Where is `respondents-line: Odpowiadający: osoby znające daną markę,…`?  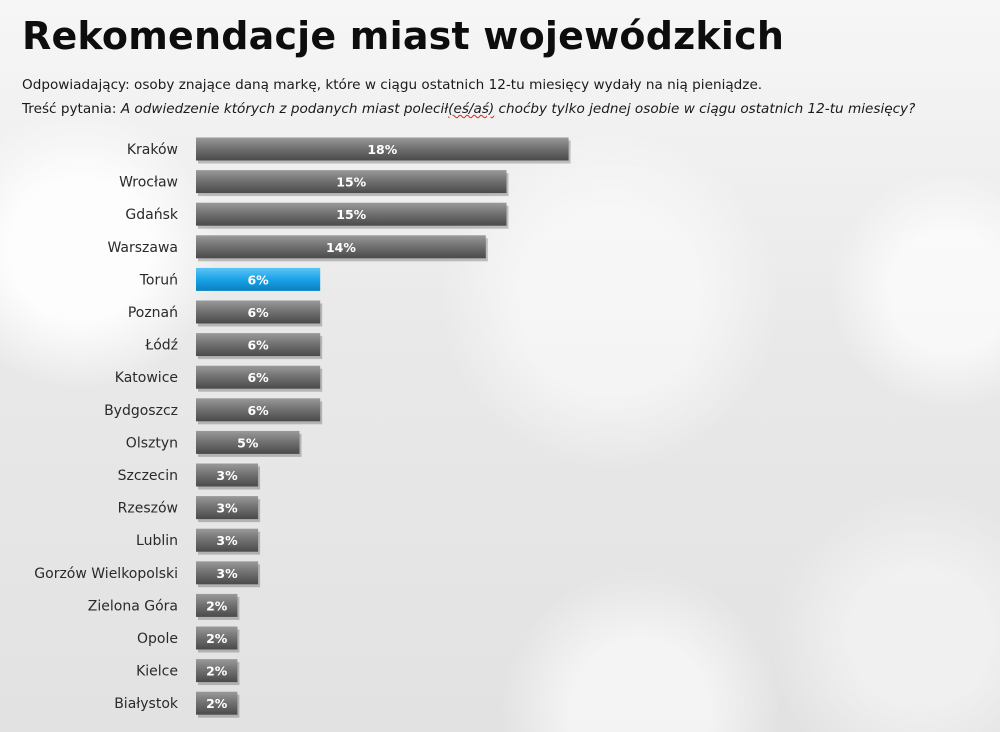
respondents-line: Odpowiadający: osoby znające daną markę,… is located at coordinates (392, 85).